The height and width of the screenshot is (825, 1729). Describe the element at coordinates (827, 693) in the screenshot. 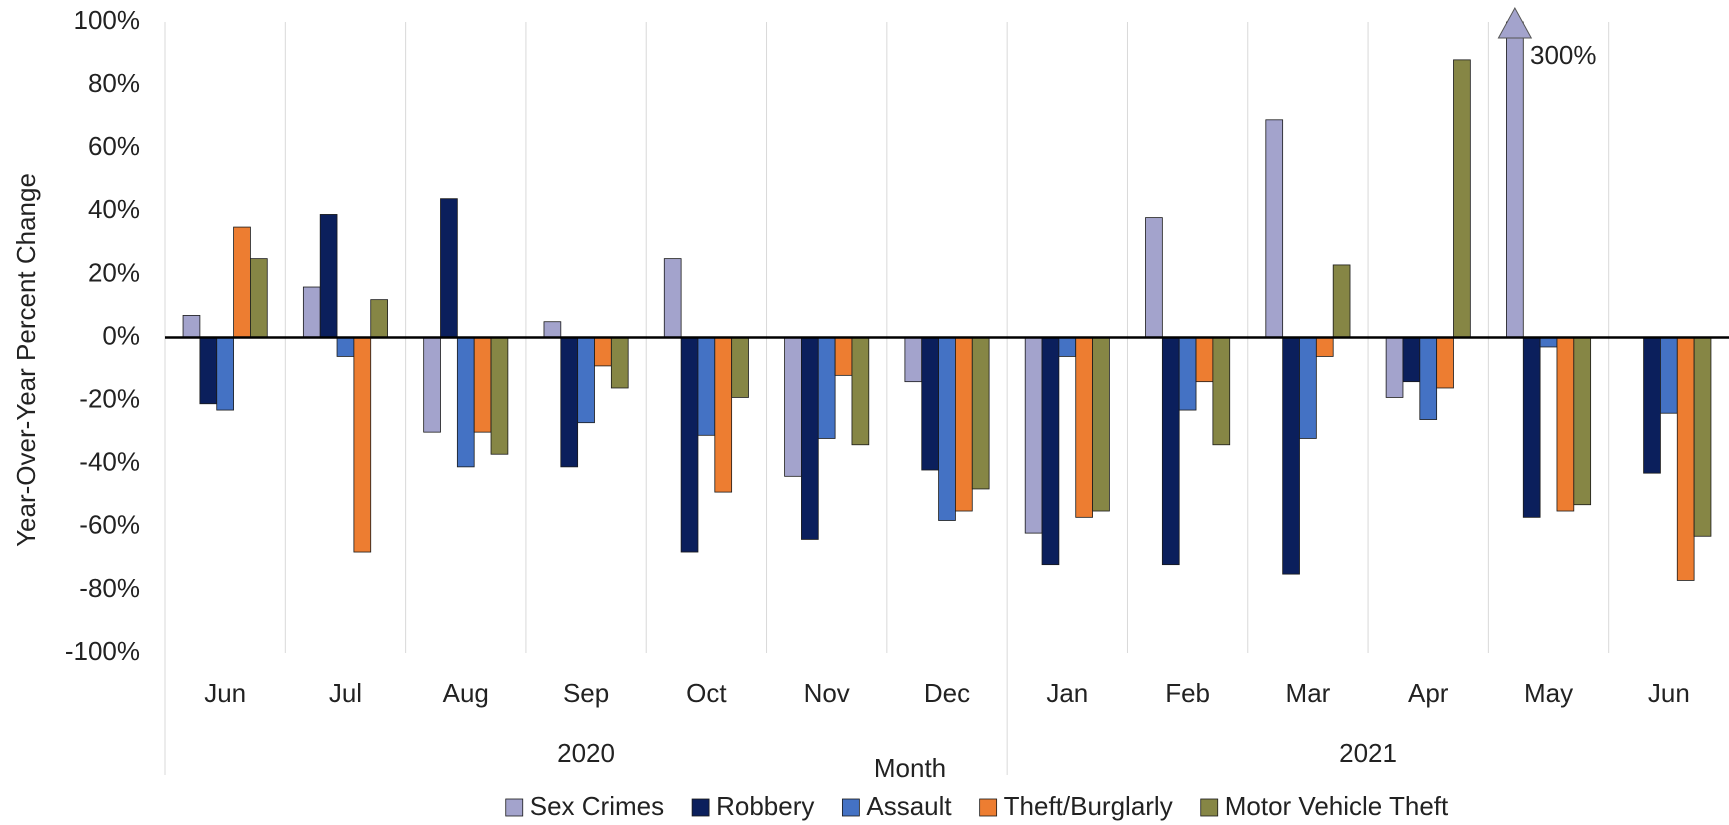

I see `x-tick-label: Nov` at that location.